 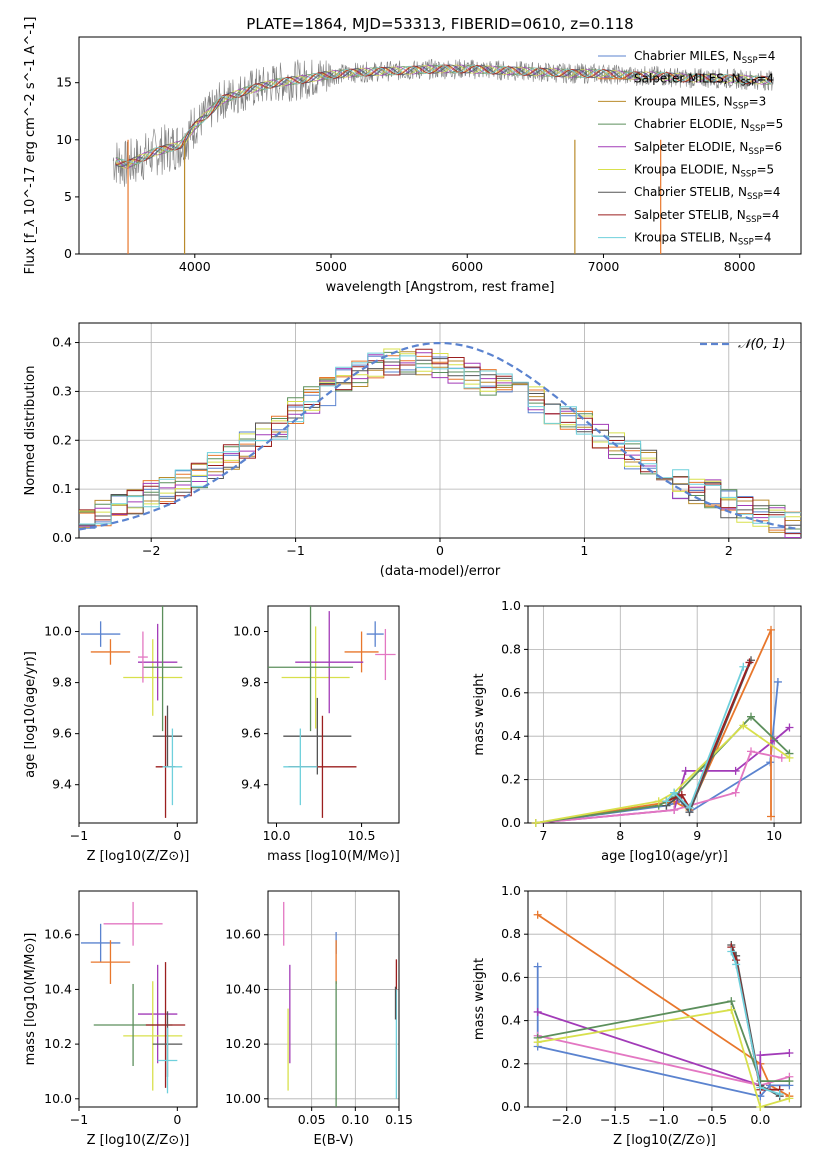 What do you see at coordinates (68, 196) in the screenshot?
I see `y-tick-label: 5` at bounding box center [68, 196].